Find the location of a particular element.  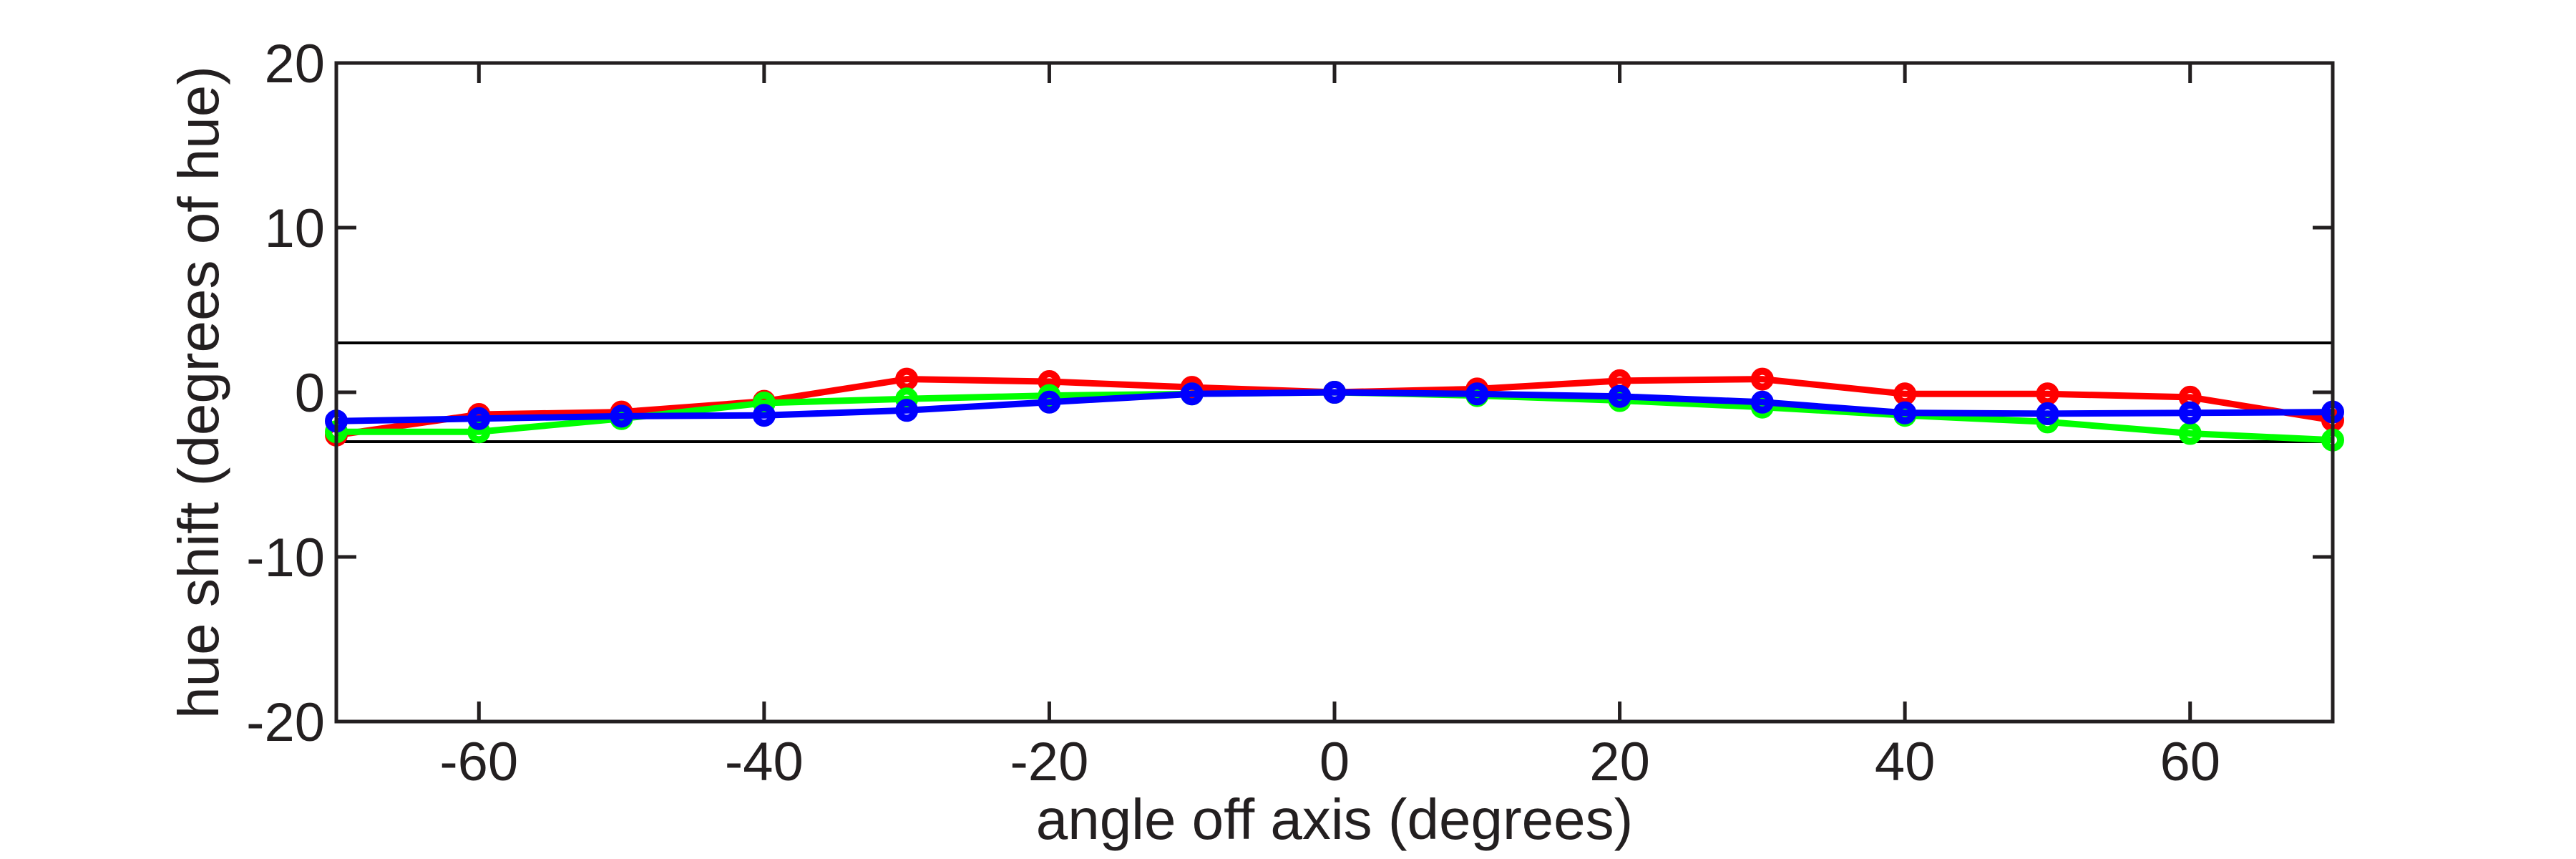

y-axis-label: hue shift (degrees of hue) is located at coordinates (198, 392).